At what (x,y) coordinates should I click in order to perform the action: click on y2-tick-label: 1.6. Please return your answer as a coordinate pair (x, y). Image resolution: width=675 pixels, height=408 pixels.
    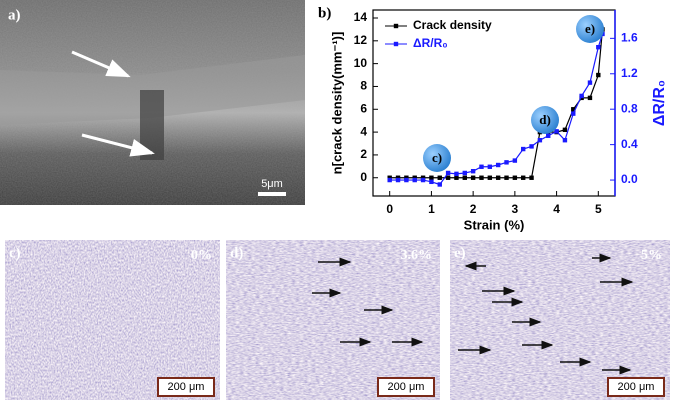
    Looking at the image, I should click on (629, 38).